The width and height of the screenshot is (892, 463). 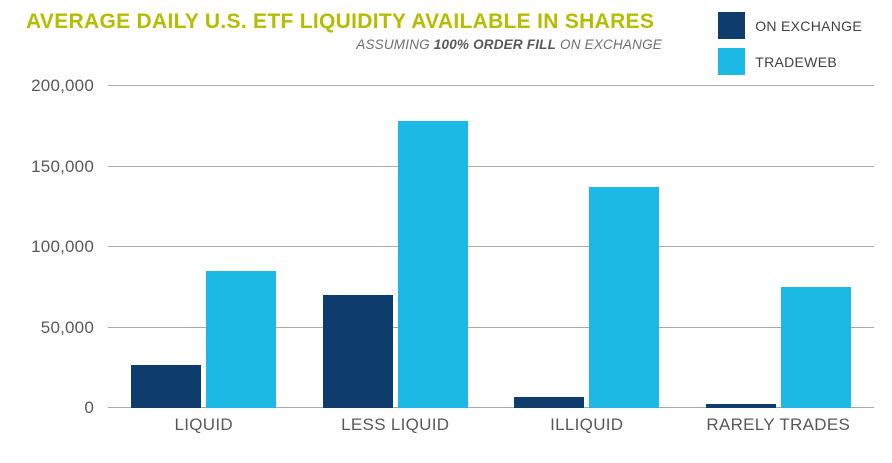 What do you see at coordinates (778, 424) in the screenshot?
I see `x-axis-label: RARELY TRADES` at bounding box center [778, 424].